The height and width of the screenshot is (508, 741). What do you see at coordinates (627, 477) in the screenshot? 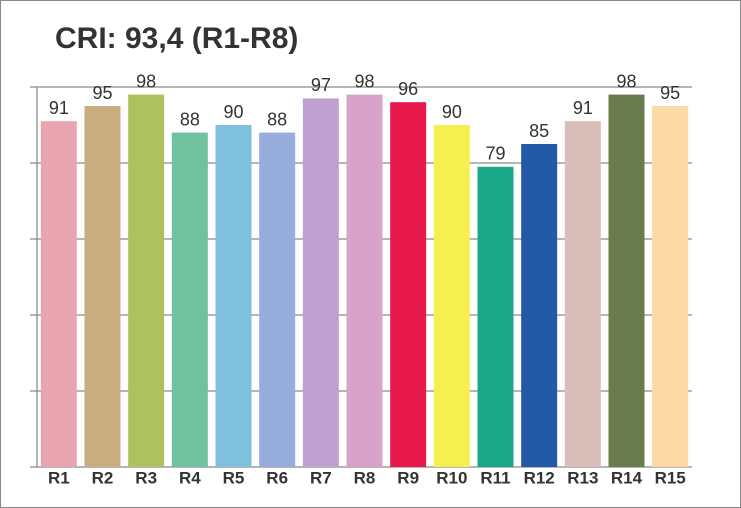
I see `x-tick-label: R14` at bounding box center [627, 477].